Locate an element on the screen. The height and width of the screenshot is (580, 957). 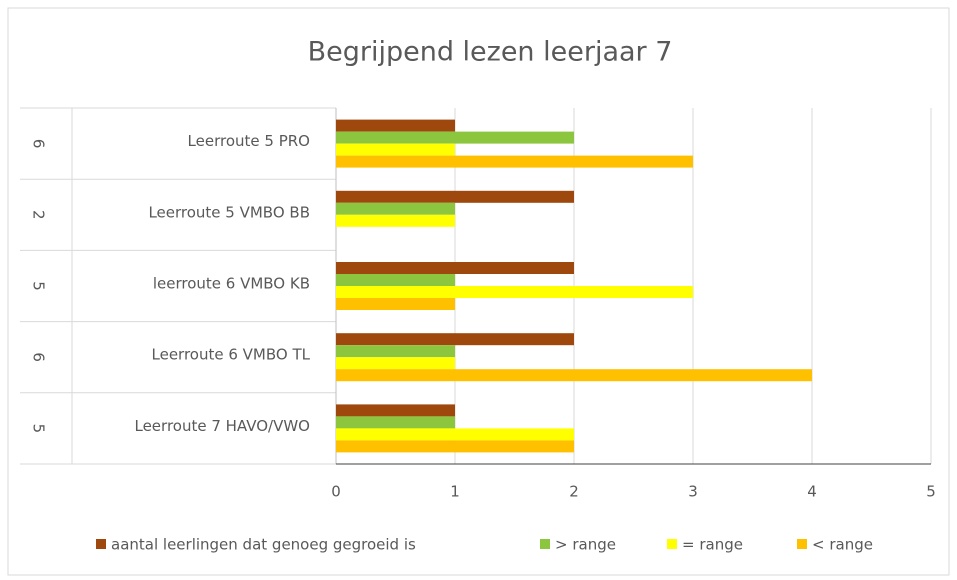
legend-label: aantal leerlingen dat genoeg gegroeid is is located at coordinates (263, 545).